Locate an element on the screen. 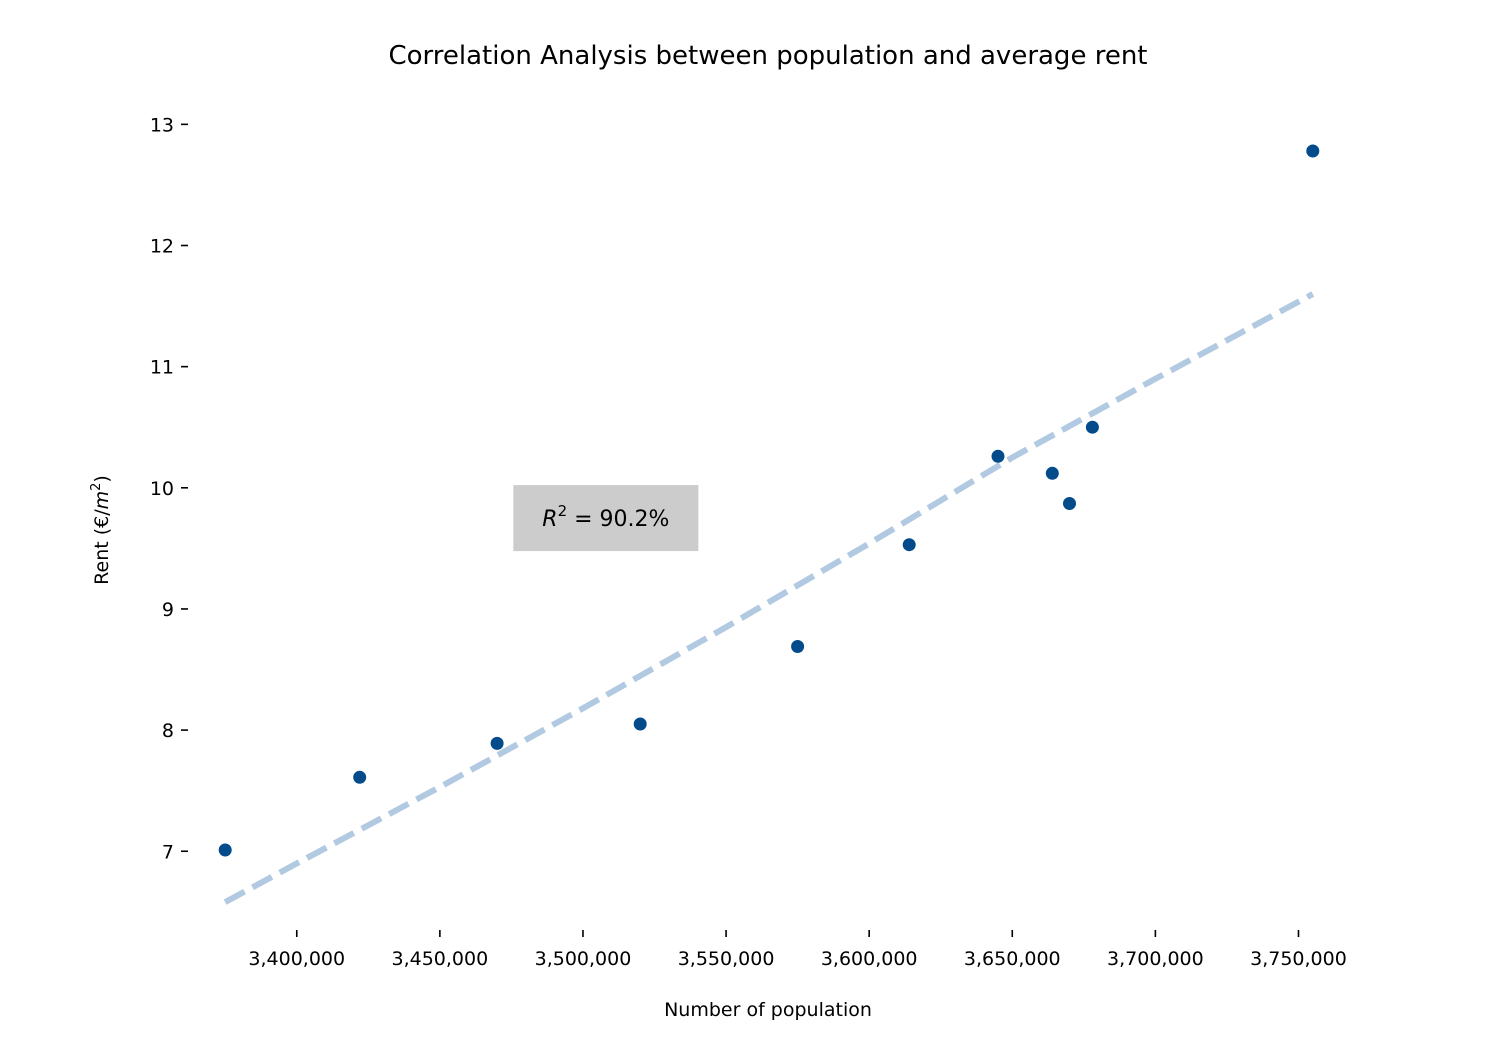 This screenshot has height=1050, width=1500. y-axis: 7 8 9 10 11 12 13 is located at coordinates (169, 488).